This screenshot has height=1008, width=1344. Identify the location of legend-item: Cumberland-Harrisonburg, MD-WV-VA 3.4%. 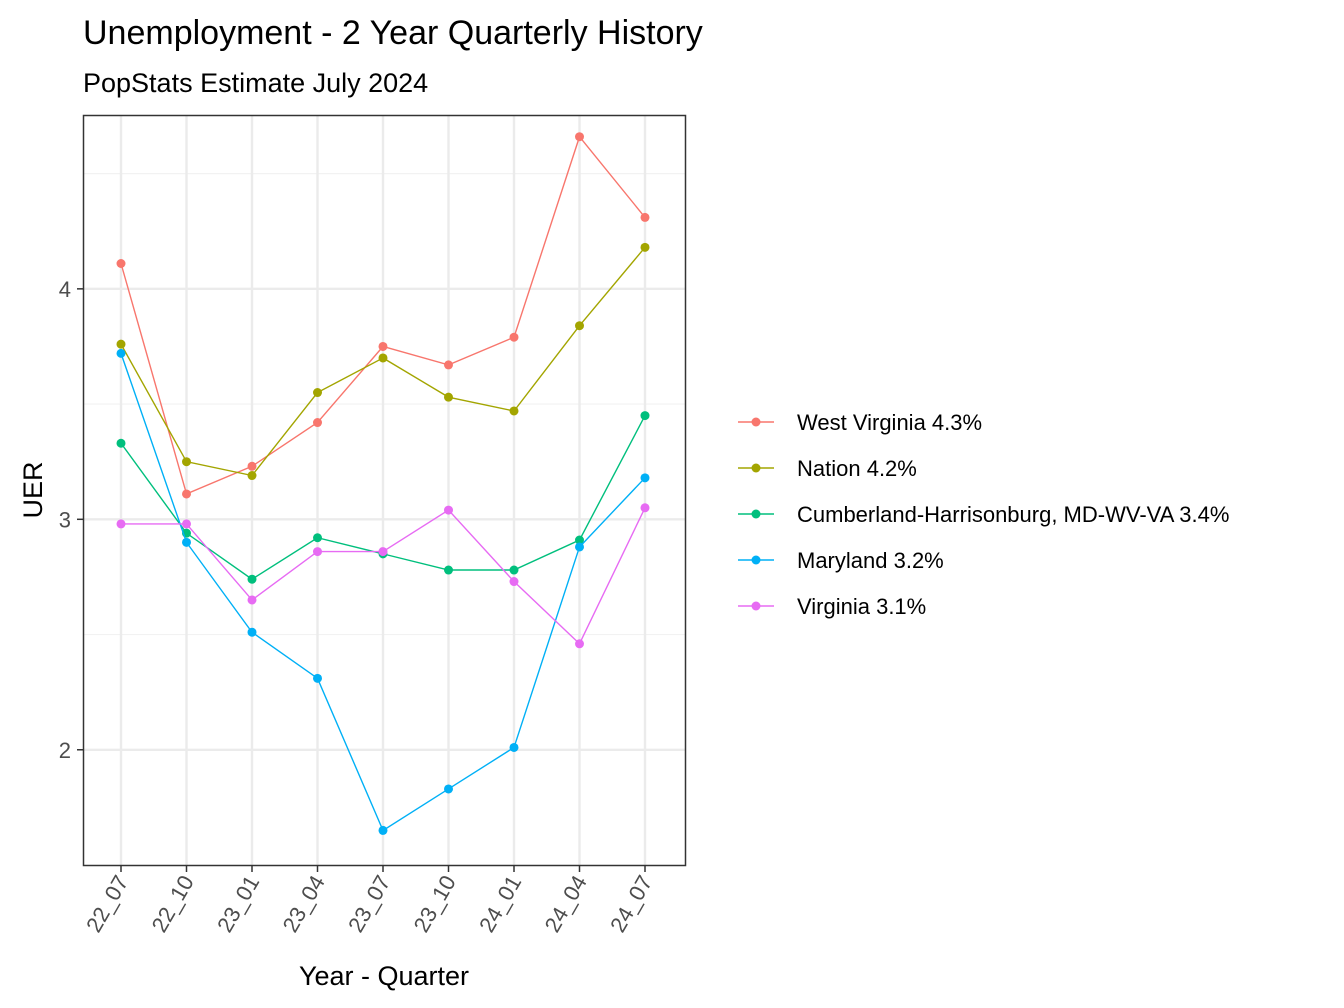
(983, 514).